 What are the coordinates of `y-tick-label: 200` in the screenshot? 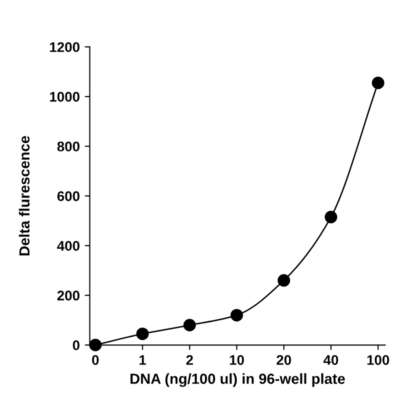 It's located at (68, 295).